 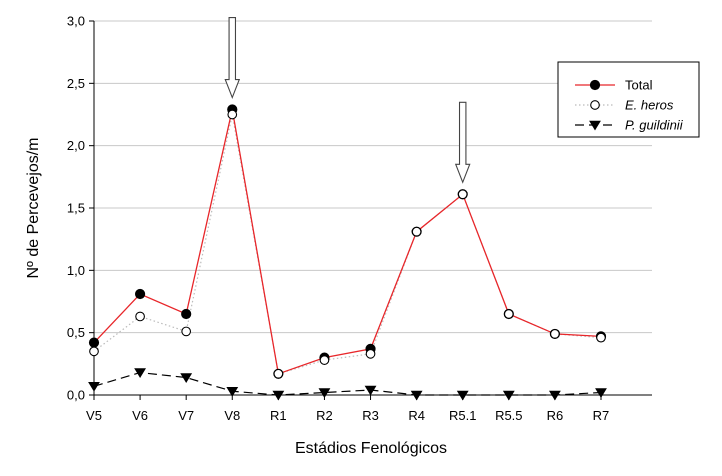 I want to click on legend: Total E. heros P. guildinii, so click(x=628, y=99).